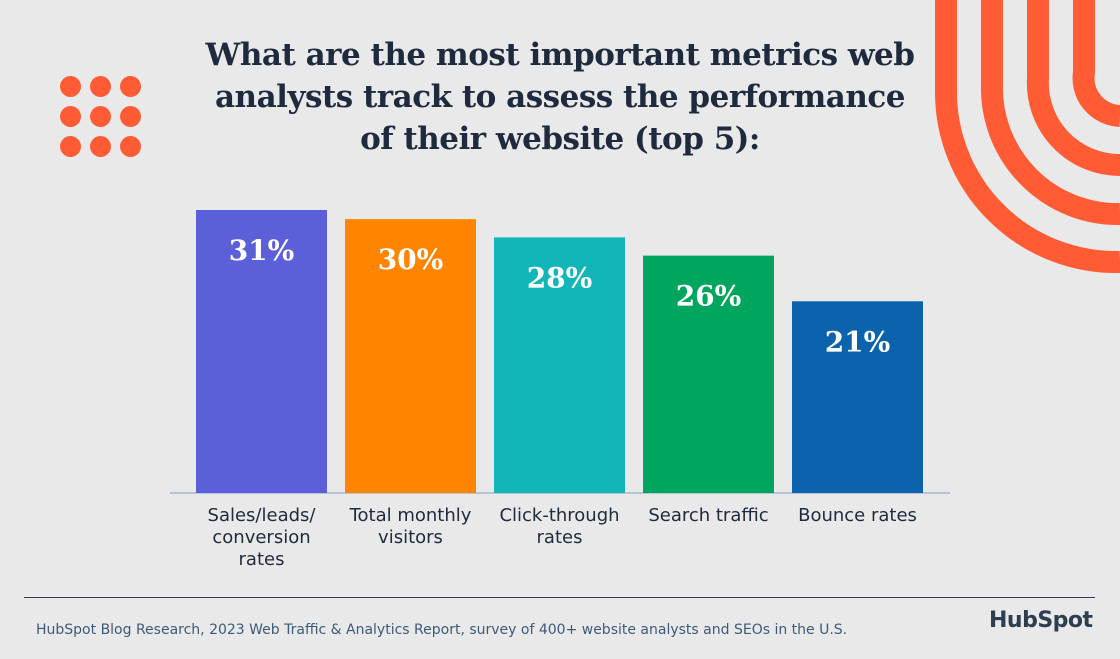  I want to click on title-line-2: analysts track to assess the performance, so click(560, 97).